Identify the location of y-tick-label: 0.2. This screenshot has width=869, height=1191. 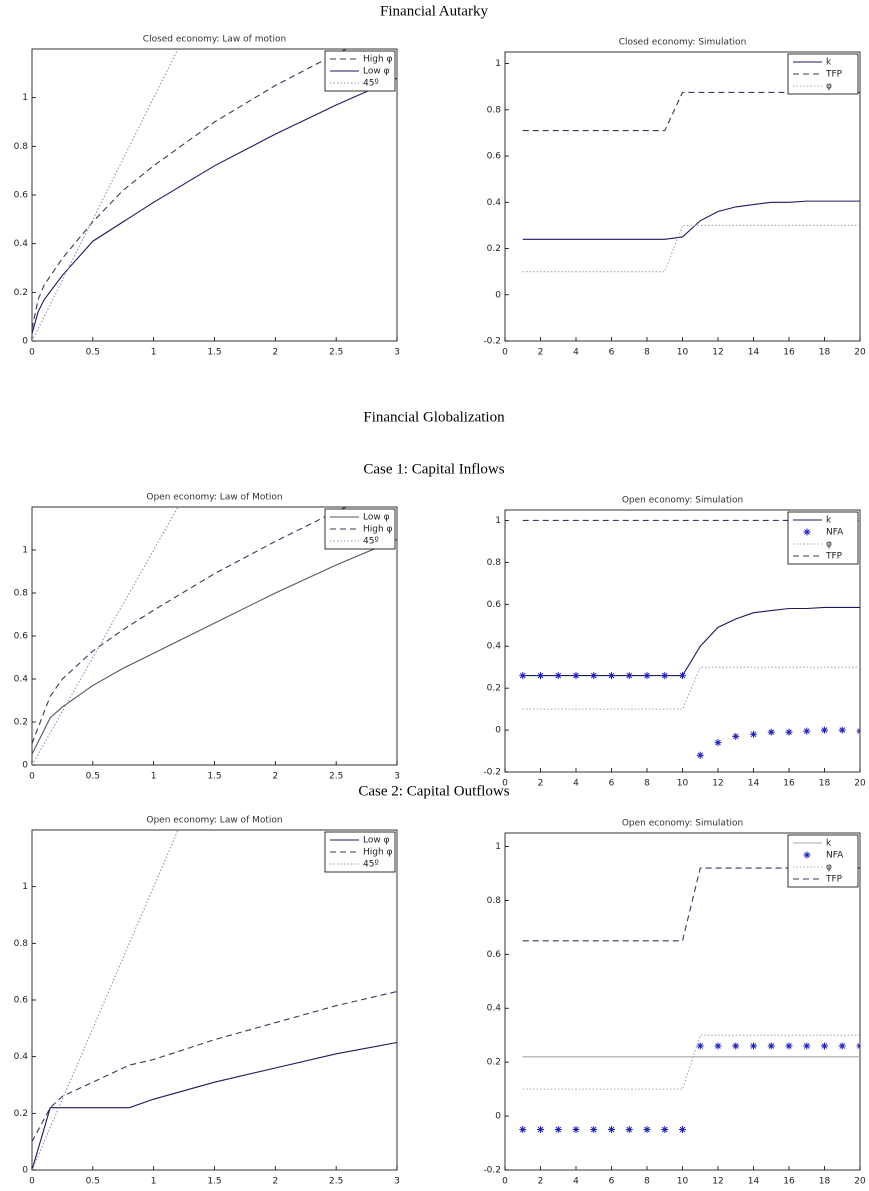
(494, 249).